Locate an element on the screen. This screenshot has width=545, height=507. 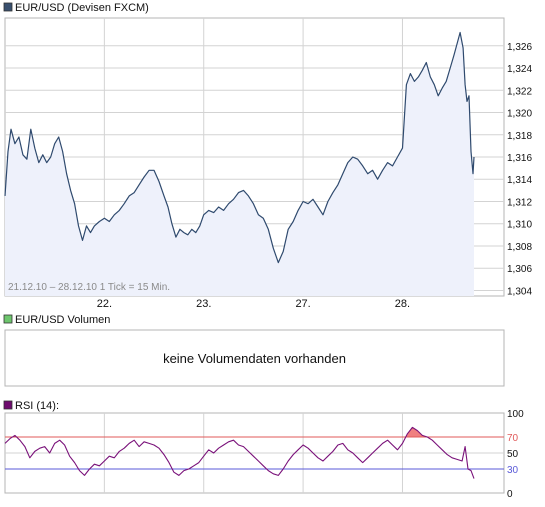
price-legend: EUR/USD (Devisen FXCM) is located at coordinates (76, 8).